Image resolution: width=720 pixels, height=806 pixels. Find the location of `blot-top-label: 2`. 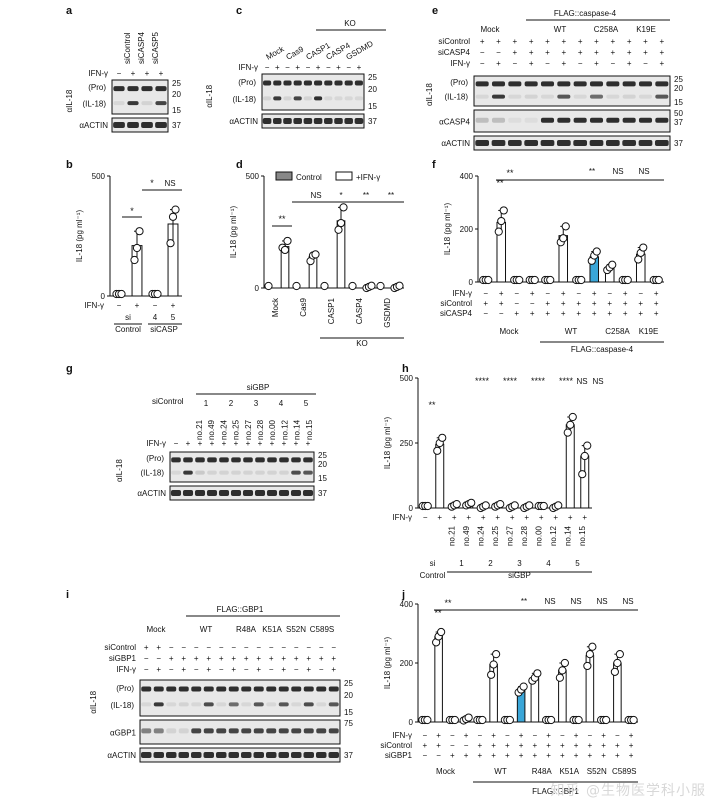

blot-top-label: 2 is located at coordinates (231, 403).